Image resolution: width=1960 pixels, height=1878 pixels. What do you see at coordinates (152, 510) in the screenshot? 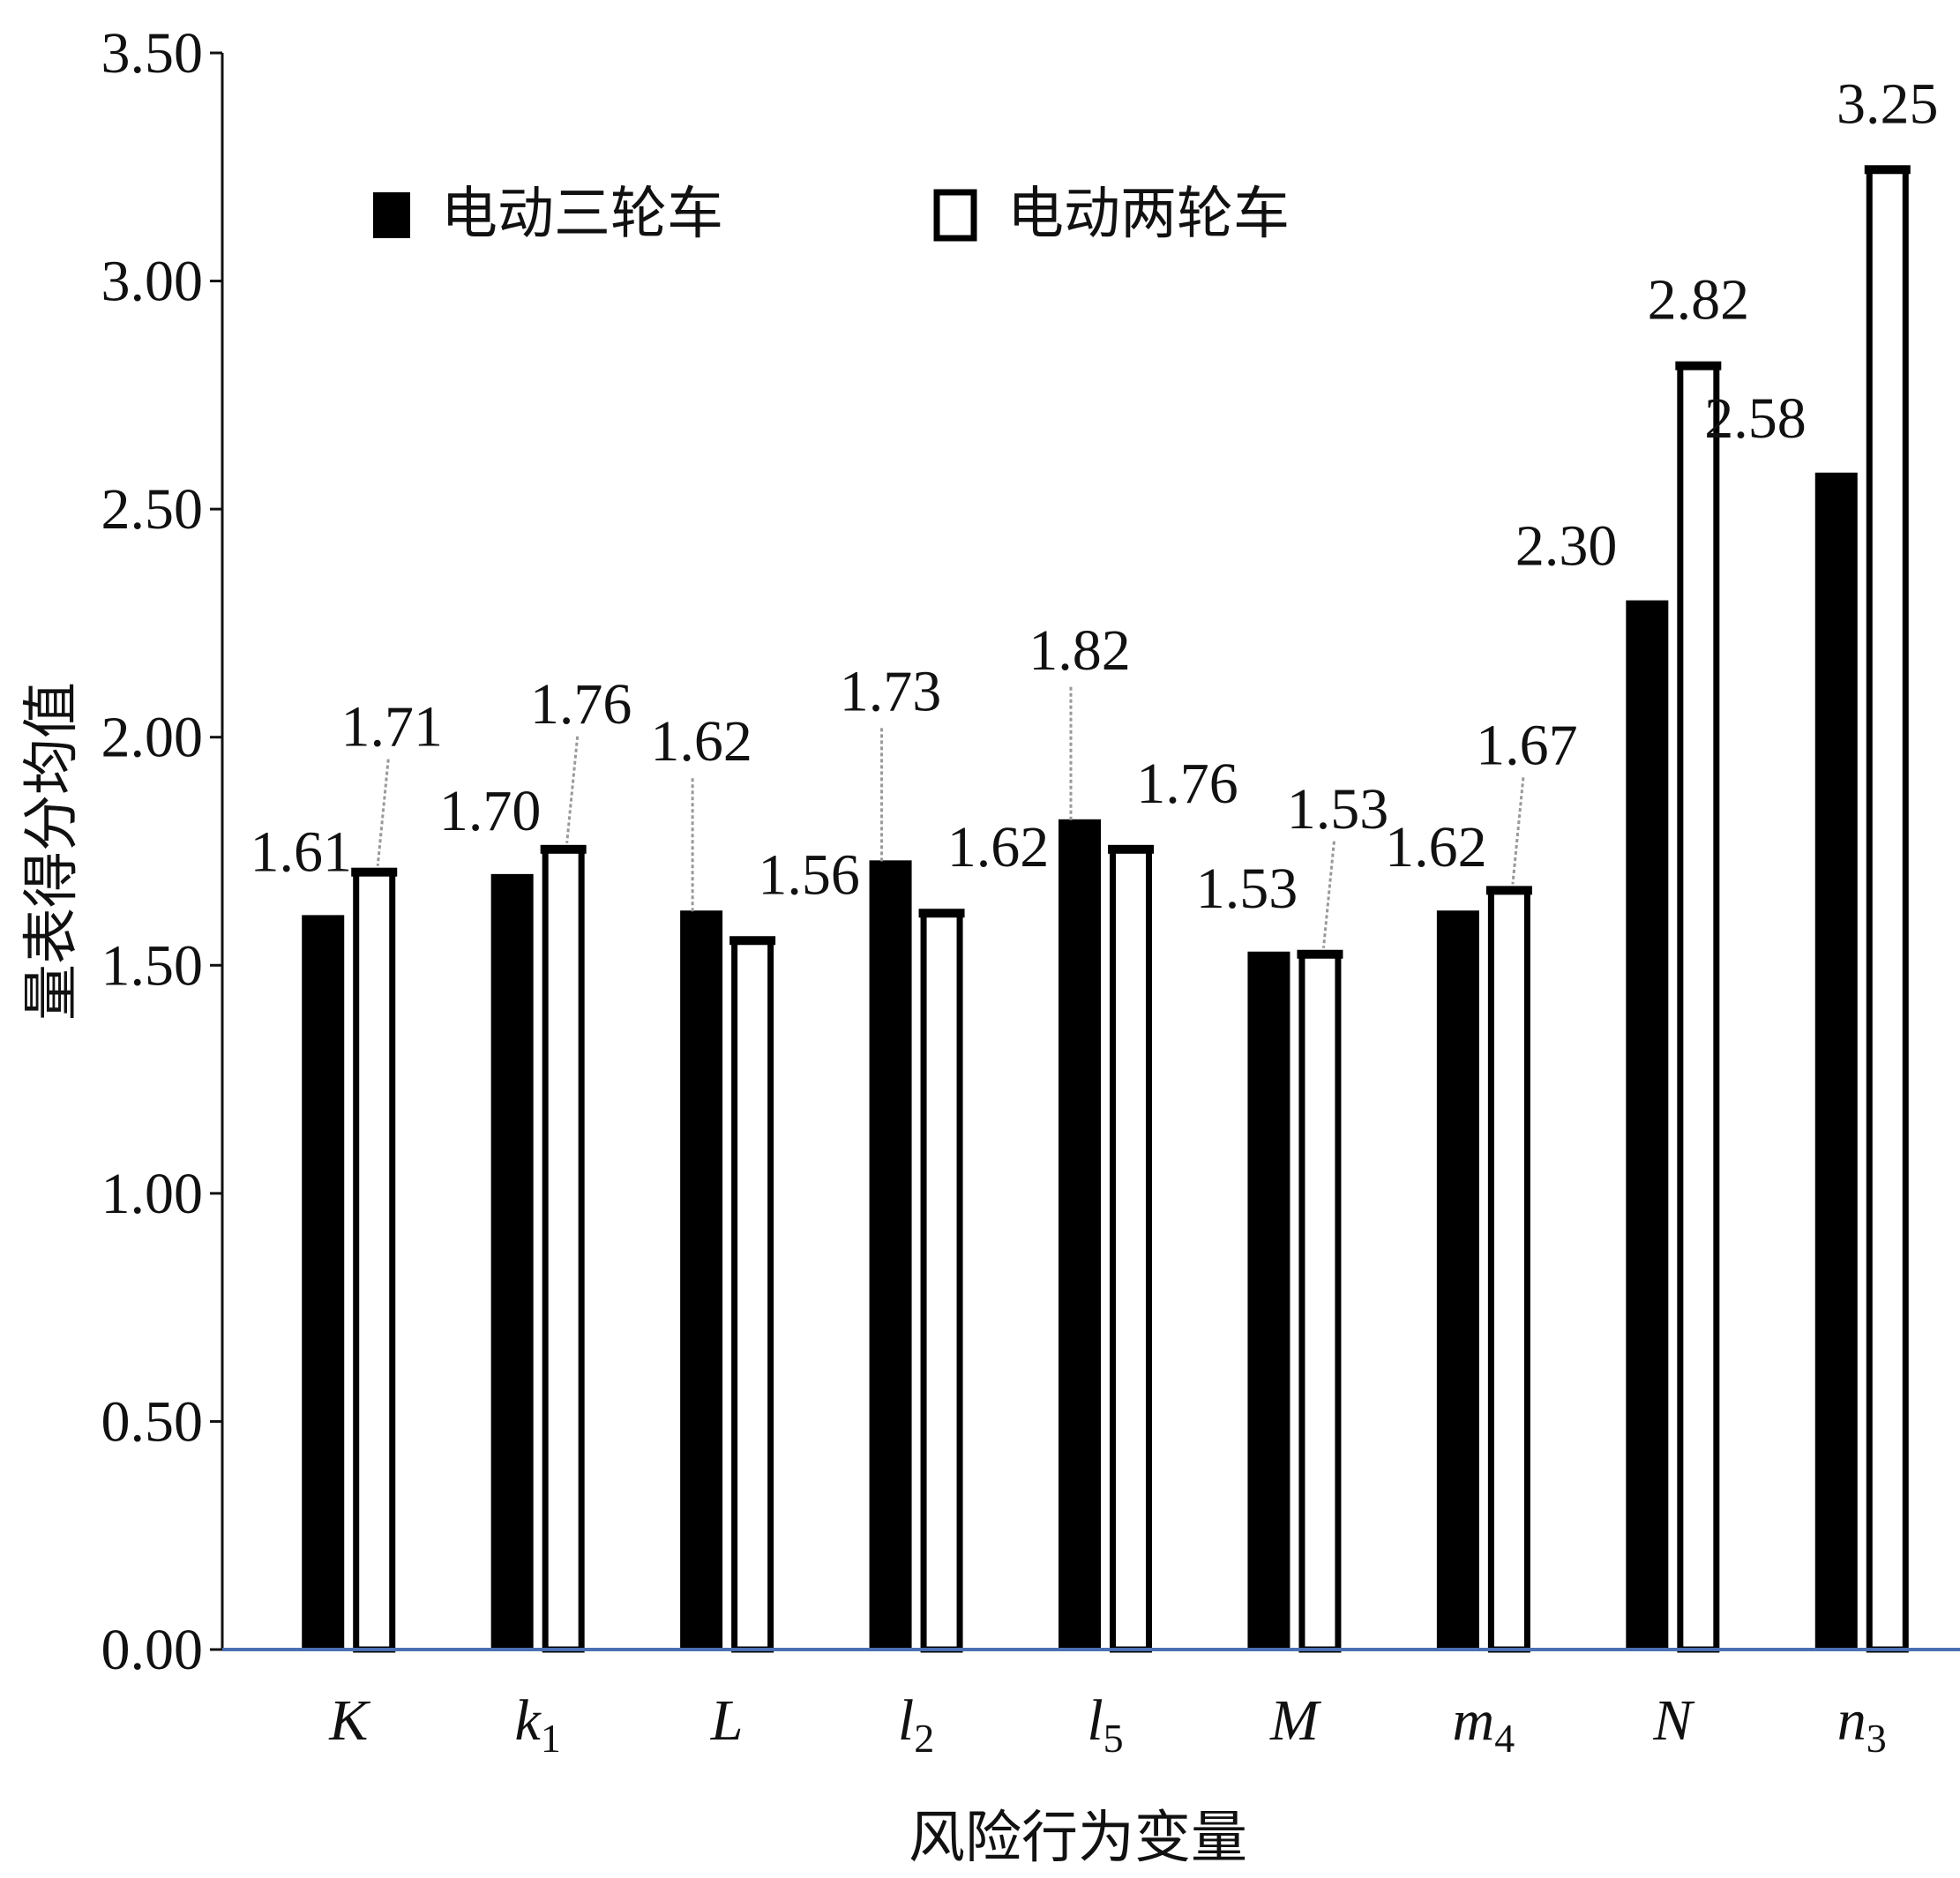
I see `y-tick-label: 2.50` at bounding box center [152, 510].